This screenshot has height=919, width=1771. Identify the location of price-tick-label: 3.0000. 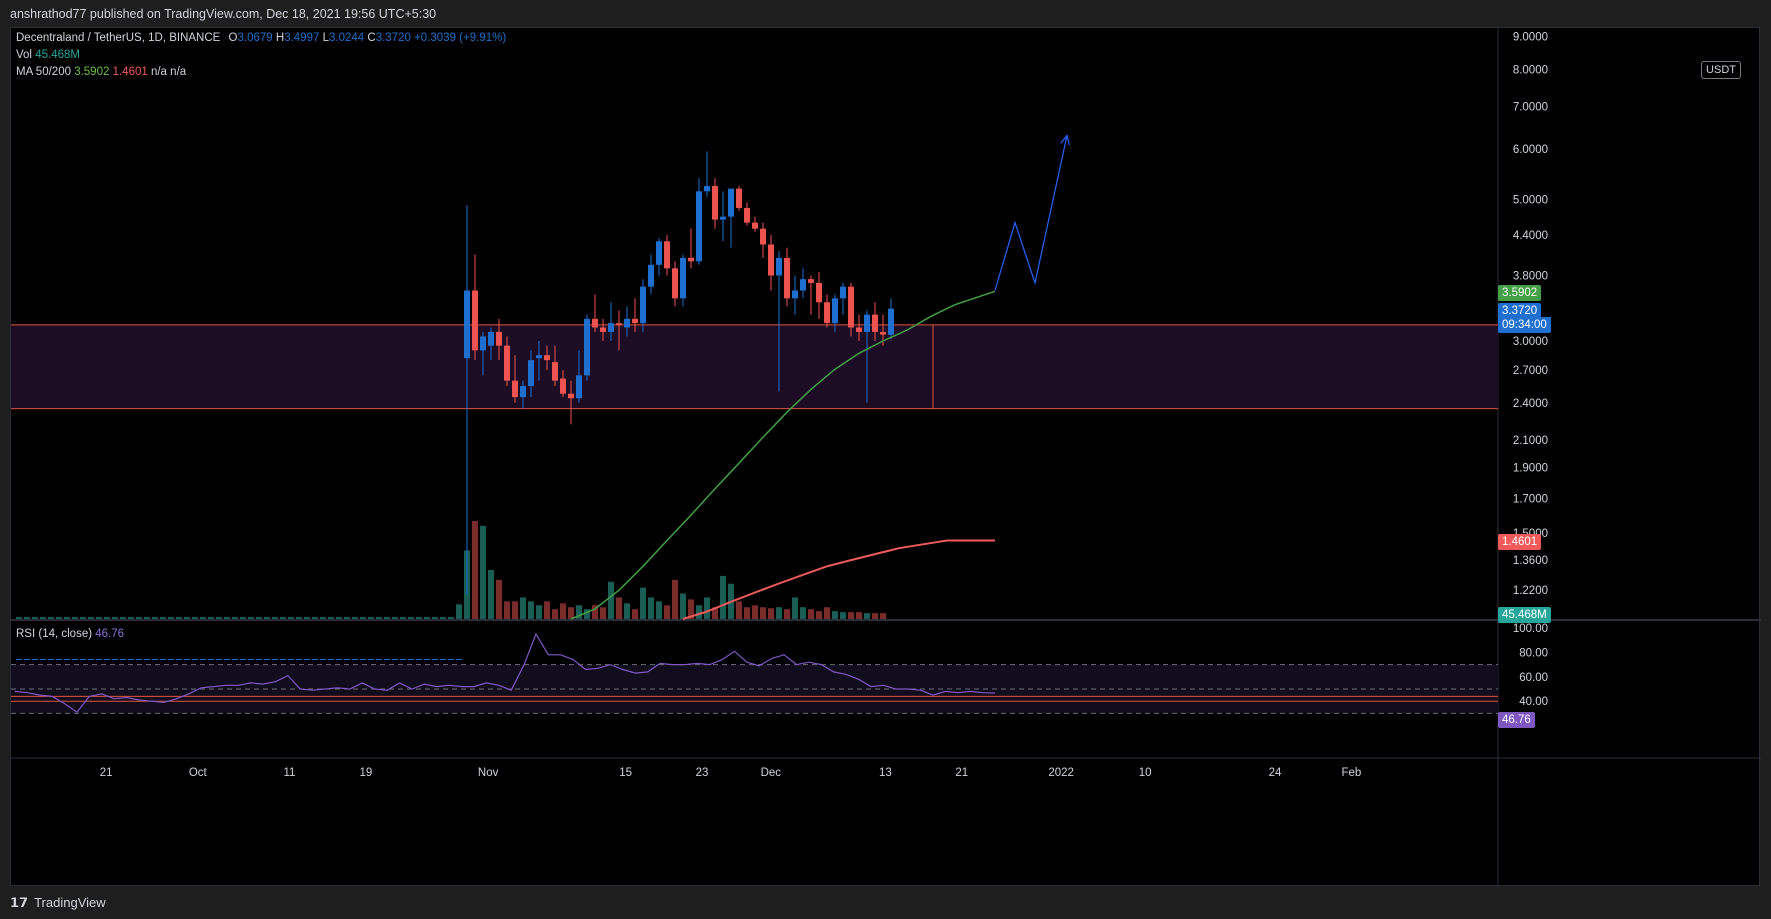
(1530, 342).